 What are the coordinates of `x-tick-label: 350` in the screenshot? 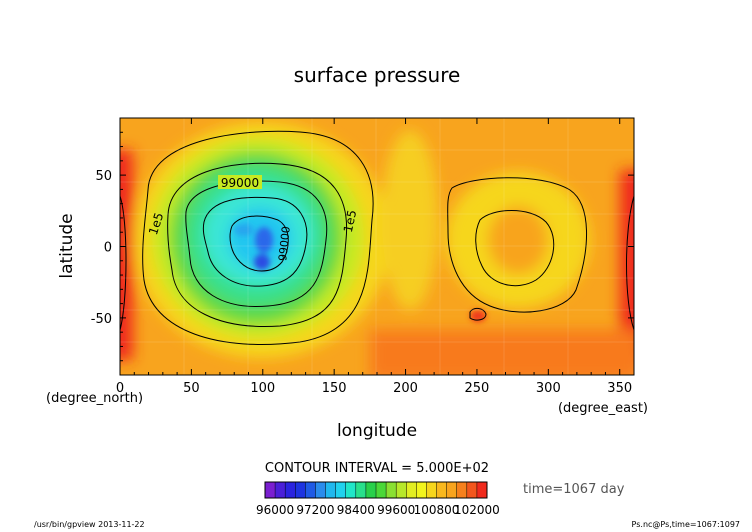 It's located at (619, 388).